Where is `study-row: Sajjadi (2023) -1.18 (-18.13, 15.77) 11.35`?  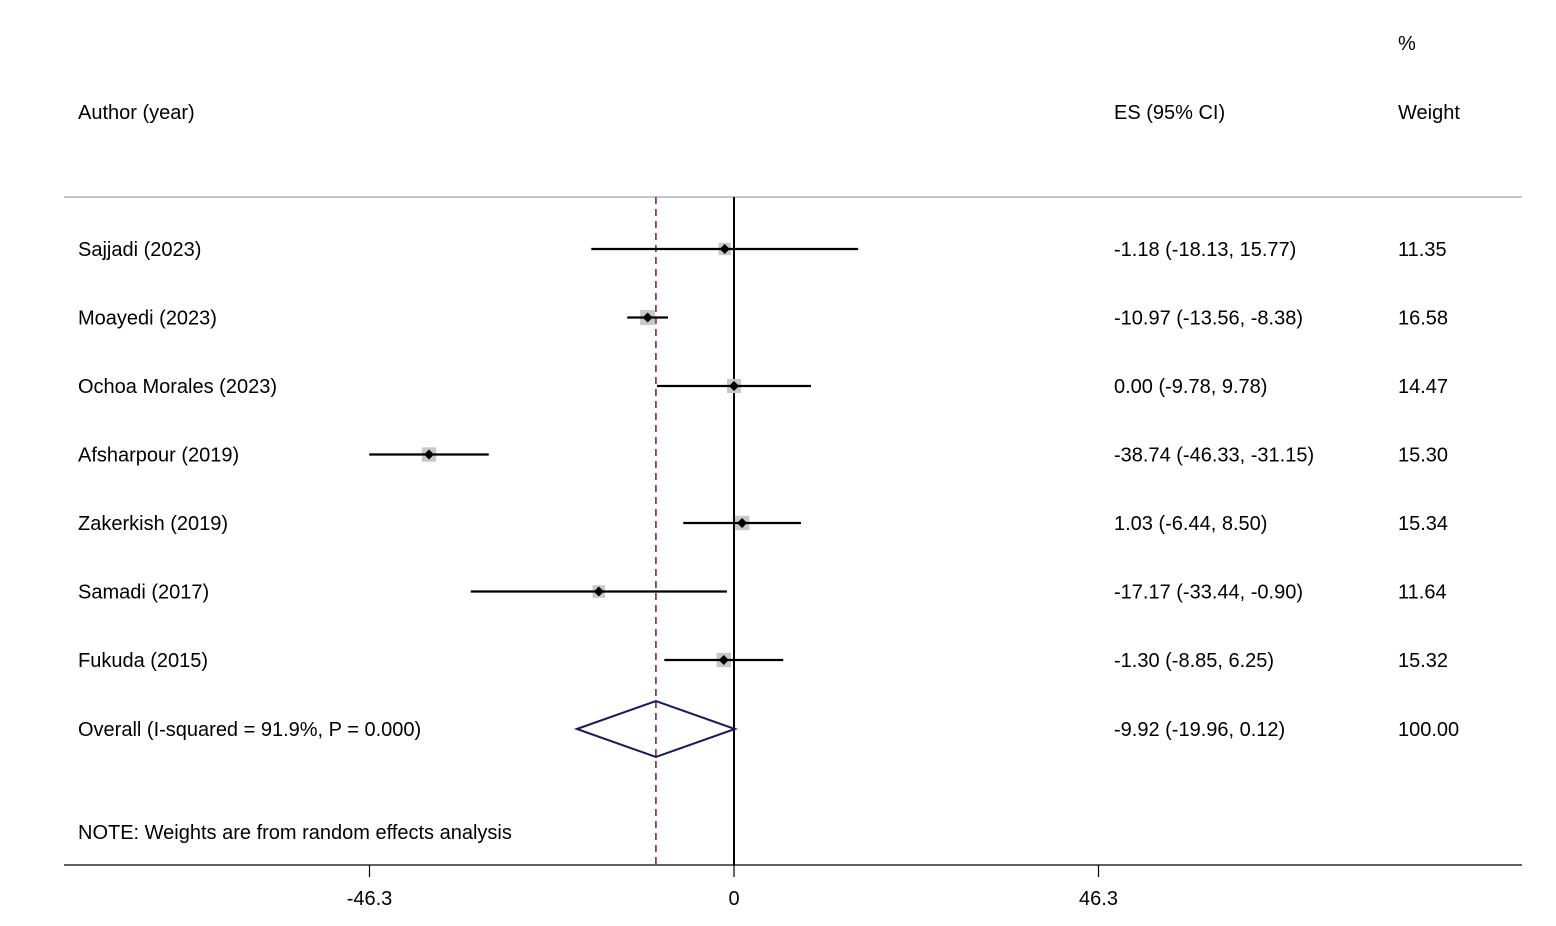
study-row: Sajjadi (2023) -1.18 (-18.13, 15.77) 11.35 is located at coordinates (762, 250).